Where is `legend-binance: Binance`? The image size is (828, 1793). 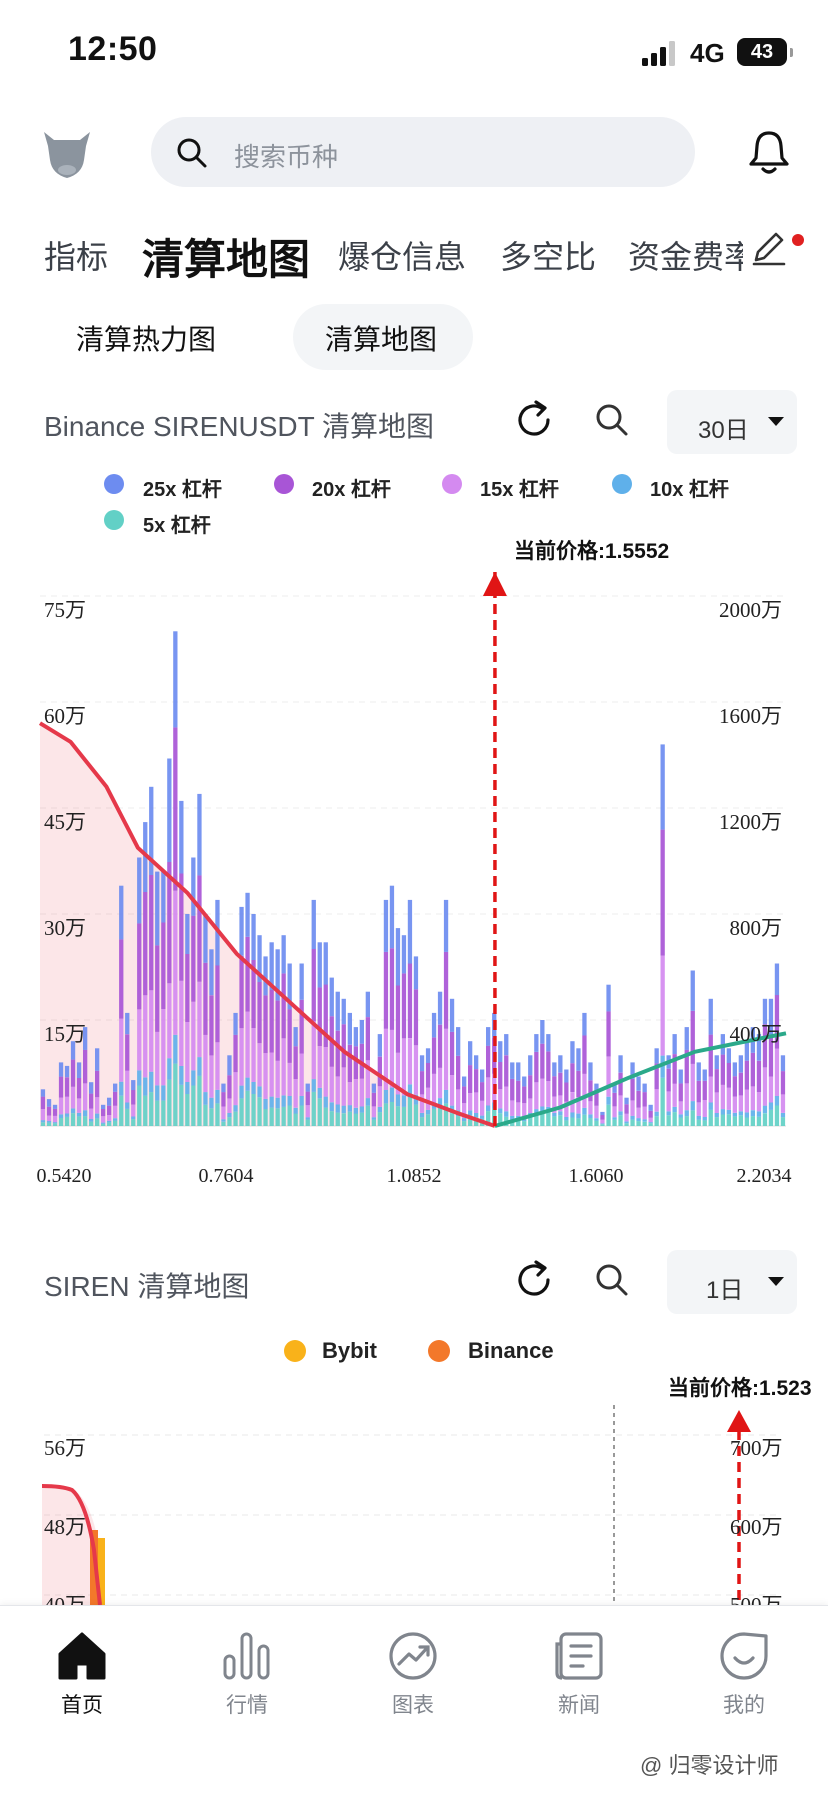
legend-binance: Binance is located at coordinates (511, 1350).